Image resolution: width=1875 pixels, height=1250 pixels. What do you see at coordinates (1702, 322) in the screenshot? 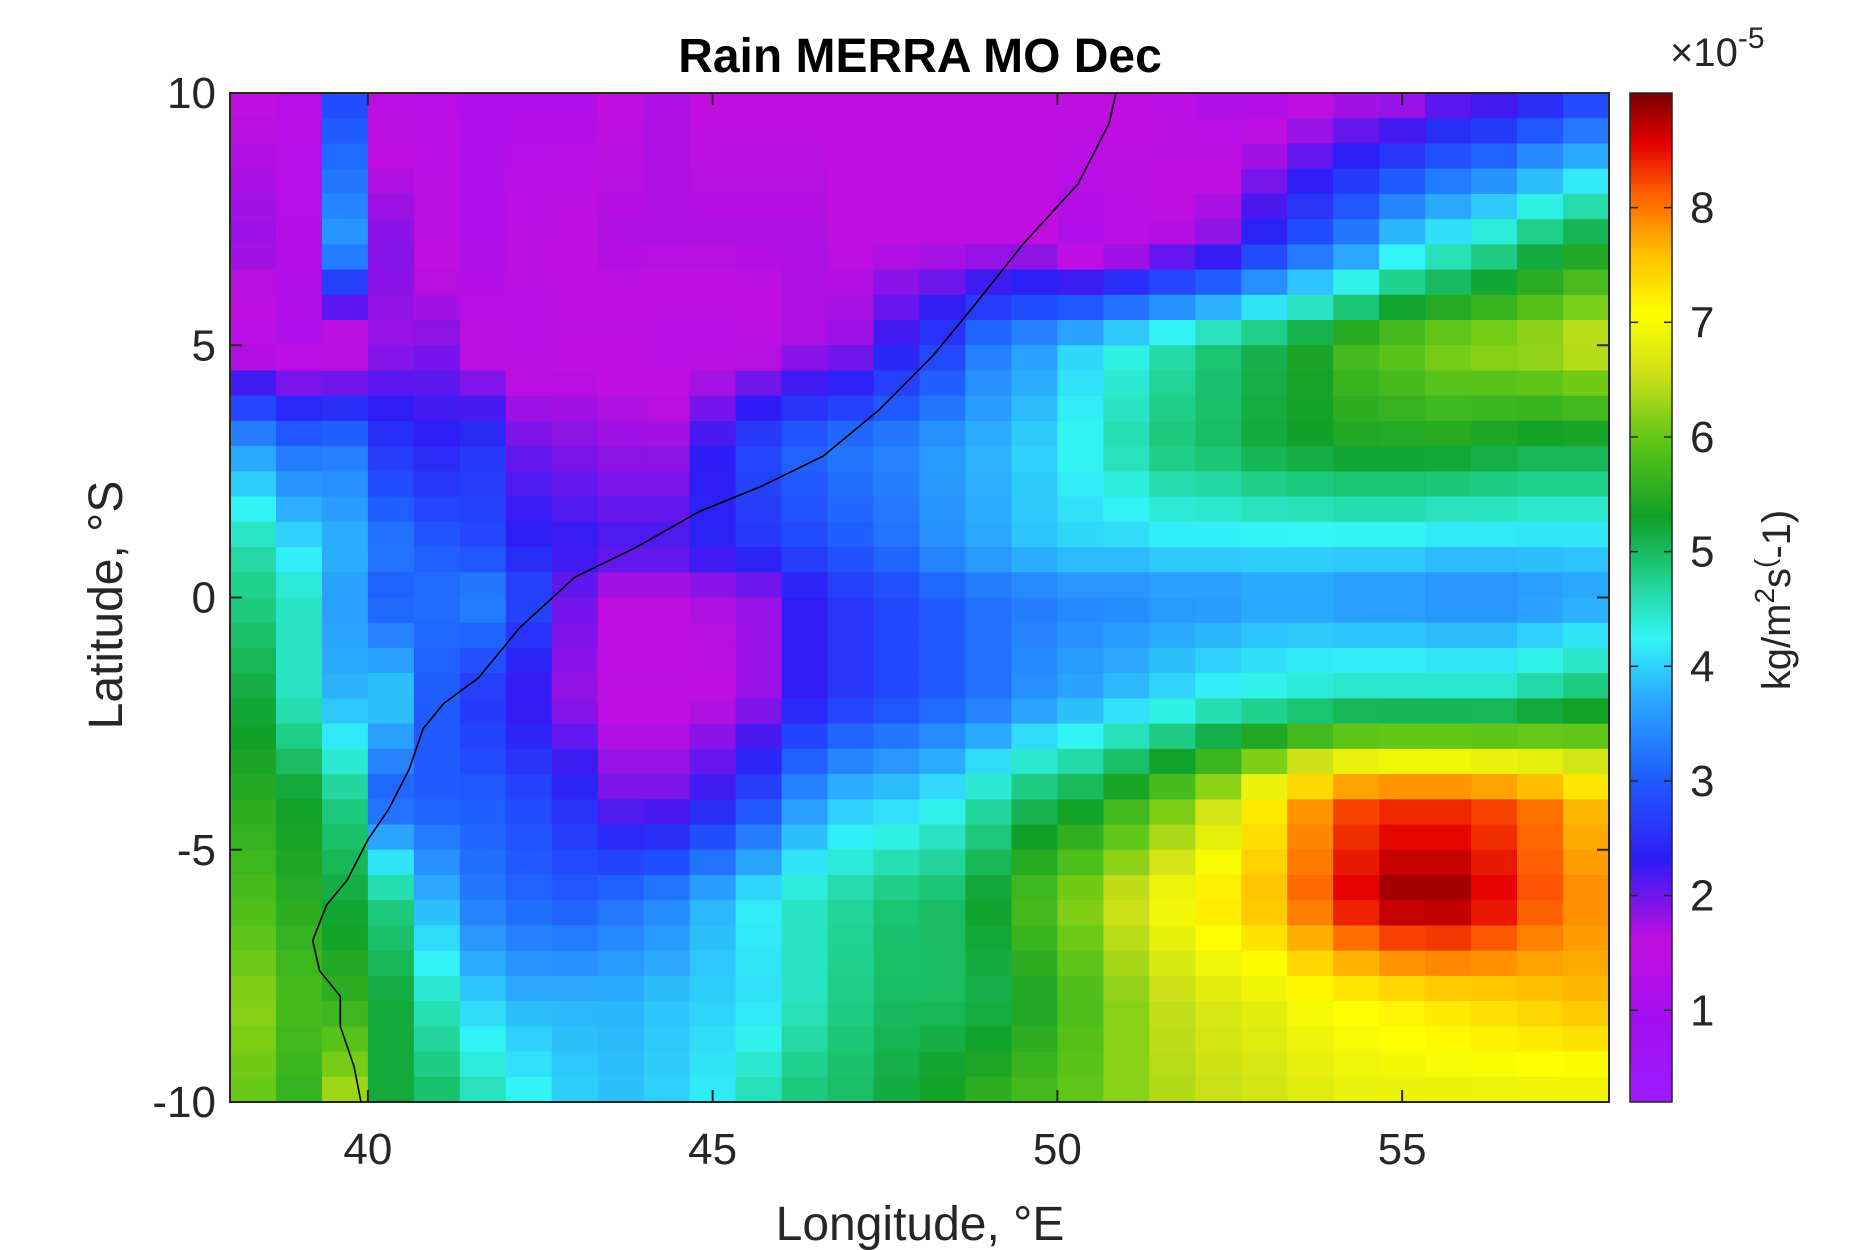
I see `colorbar-tick-label: 7` at bounding box center [1702, 322].